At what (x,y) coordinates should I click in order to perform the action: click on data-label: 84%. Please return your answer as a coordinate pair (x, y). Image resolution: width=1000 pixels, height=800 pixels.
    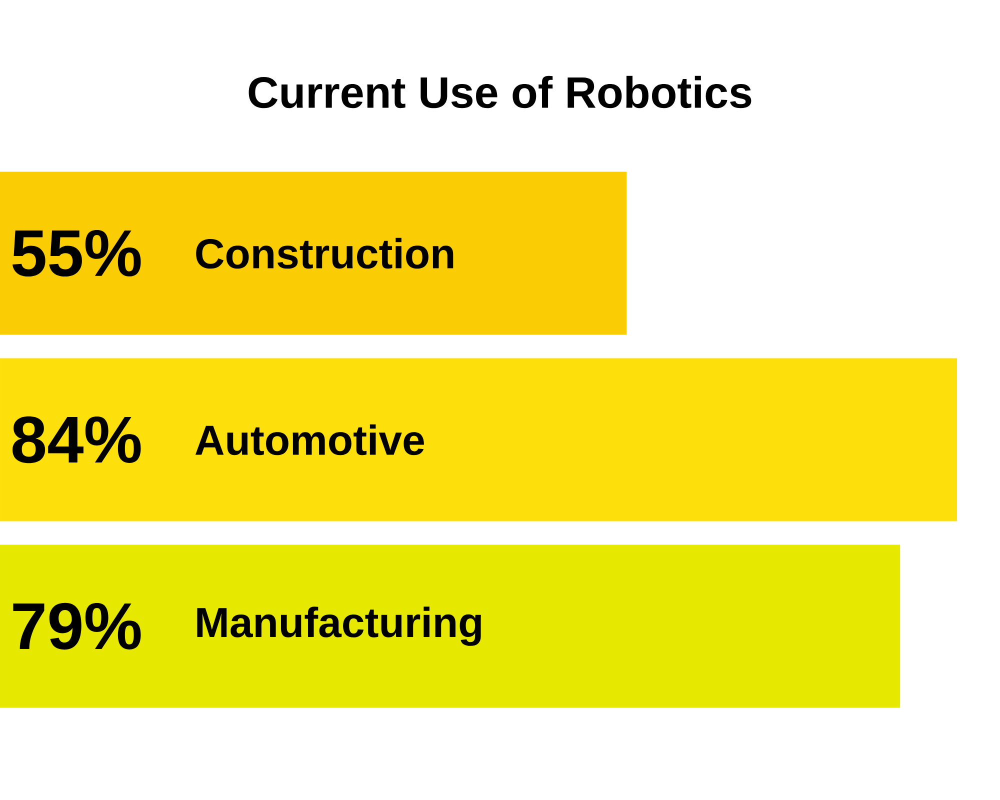
    Looking at the image, I should click on (76, 440).